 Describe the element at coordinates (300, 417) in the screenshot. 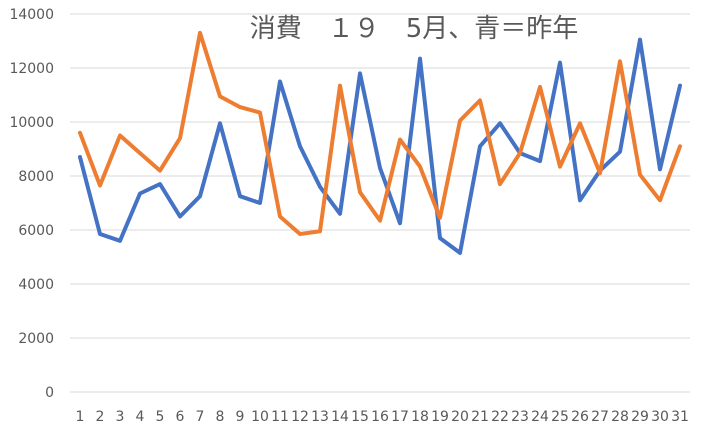

I see `x-tick-label: 12` at that location.